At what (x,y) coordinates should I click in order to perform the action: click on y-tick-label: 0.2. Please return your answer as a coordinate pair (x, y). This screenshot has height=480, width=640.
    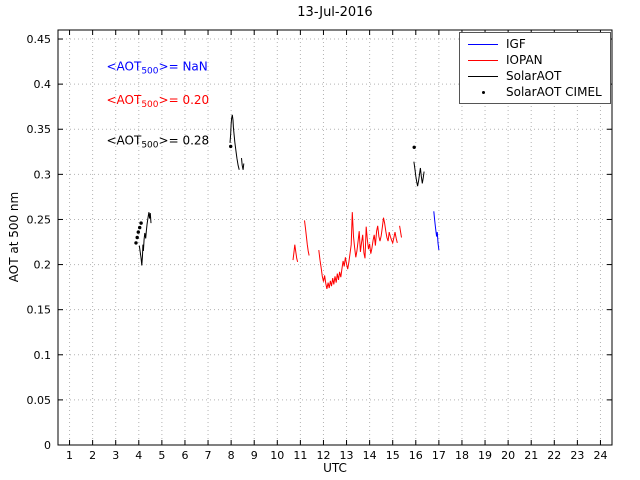
    Looking at the image, I should click on (43, 265).